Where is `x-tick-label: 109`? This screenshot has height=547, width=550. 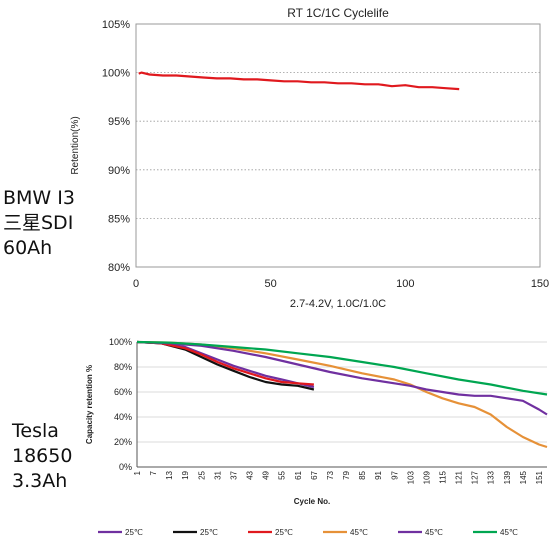
x-tick-label: 109 is located at coordinates (426, 477).